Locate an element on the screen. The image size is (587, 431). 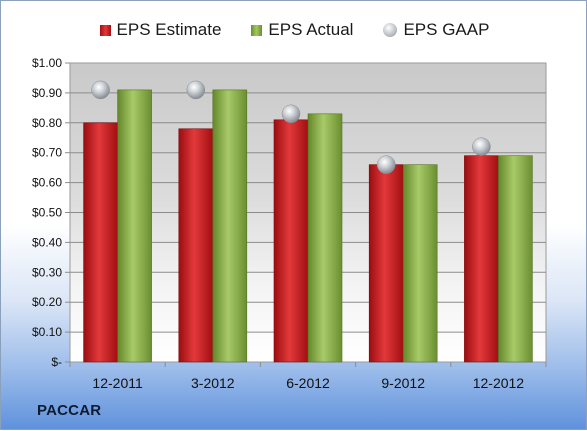
x-tick-label: 12-2012 is located at coordinates (499, 383).